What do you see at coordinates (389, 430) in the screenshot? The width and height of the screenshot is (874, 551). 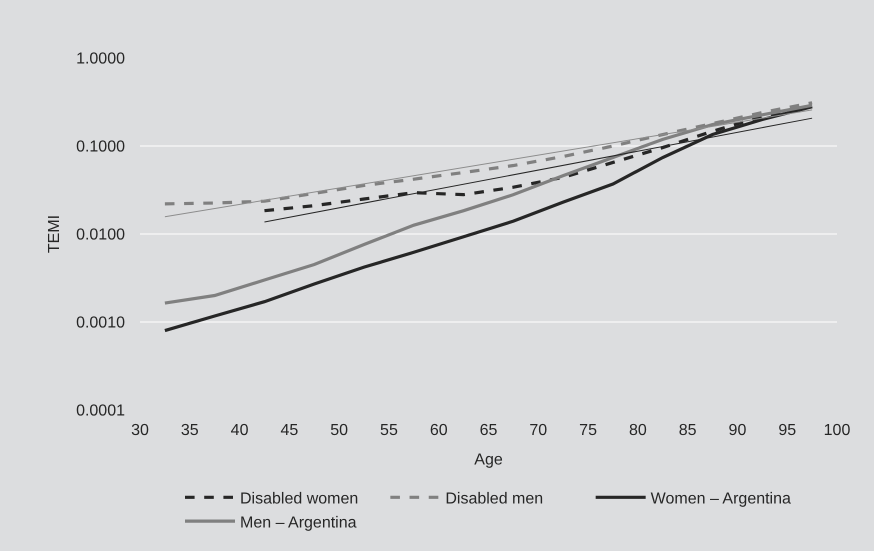 I see `x-tick-label: 55` at bounding box center [389, 430].